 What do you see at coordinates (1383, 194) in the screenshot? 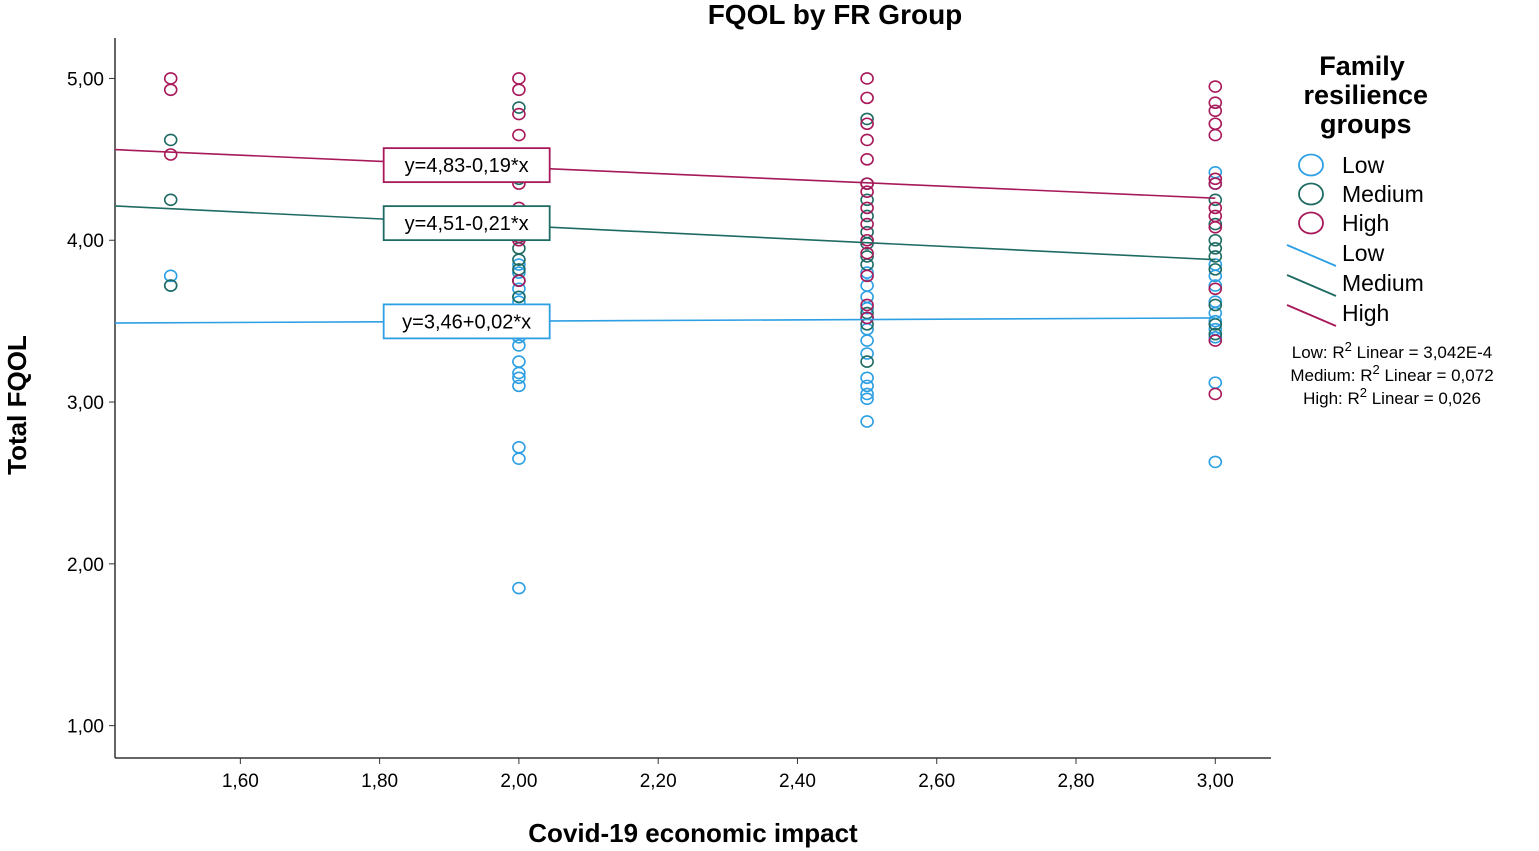
I see `legend-label-medium: Medium` at bounding box center [1383, 194].